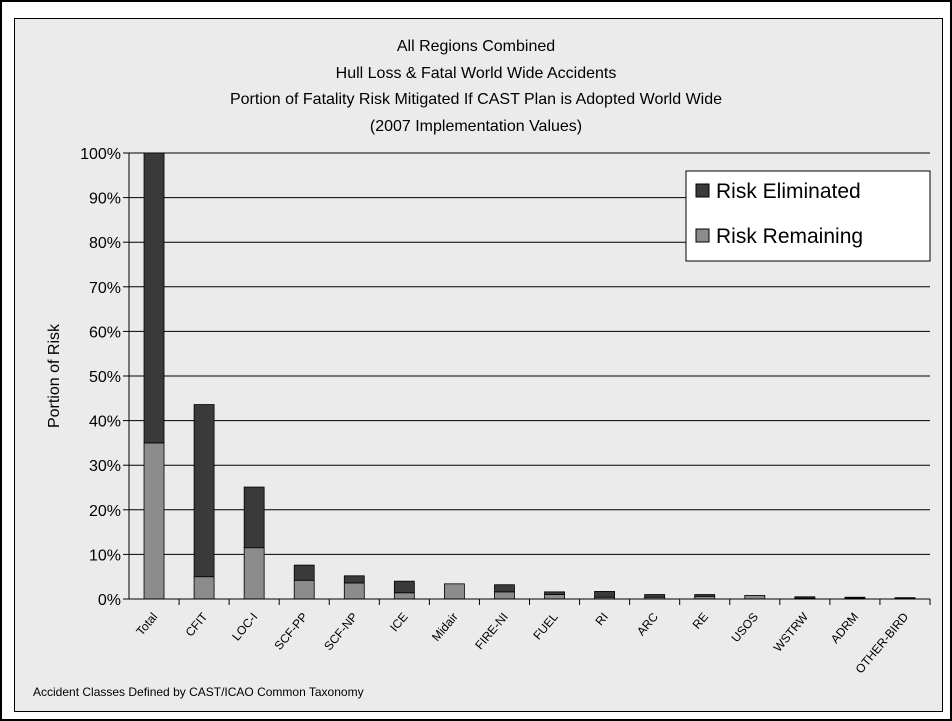  What do you see at coordinates (154, 298) in the screenshot?
I see `bar-total-risk-eliminated` at bounding box center [154, 298].